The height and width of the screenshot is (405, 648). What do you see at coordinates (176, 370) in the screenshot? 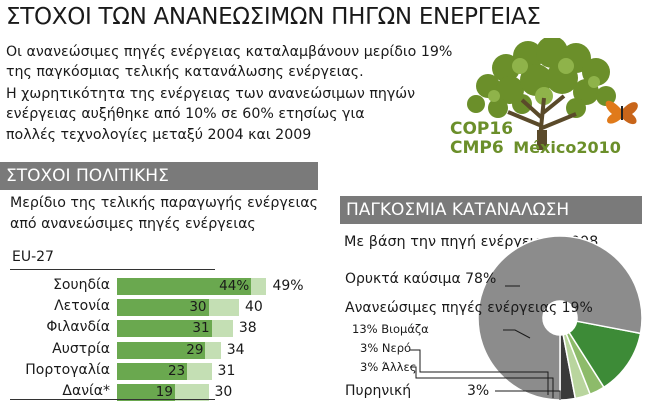
I see `current-value-label: 23` at bounding box center [176, 370].